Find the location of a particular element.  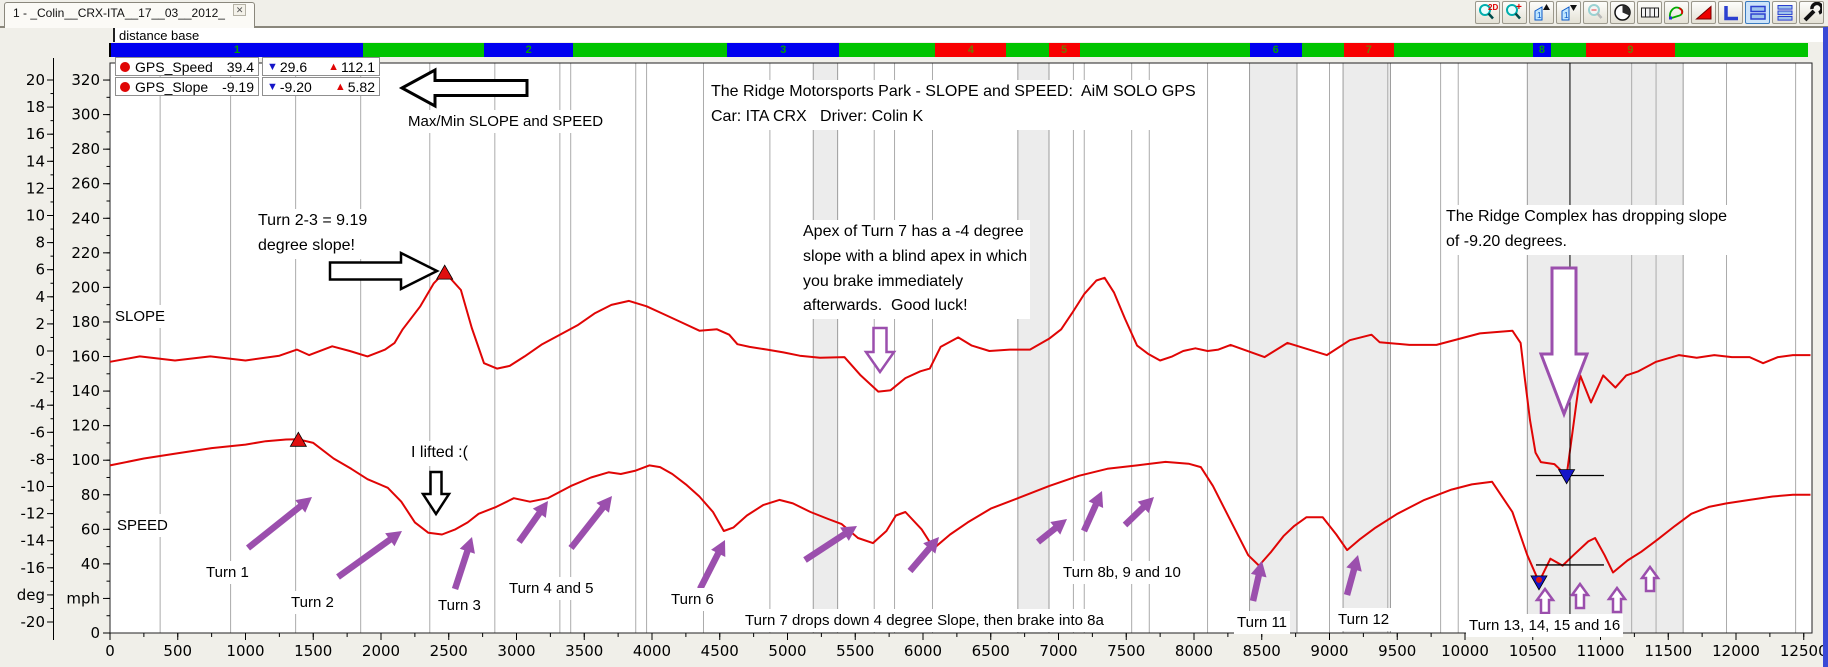

turn10-arrow-head is located at coordinates (1145, 505).